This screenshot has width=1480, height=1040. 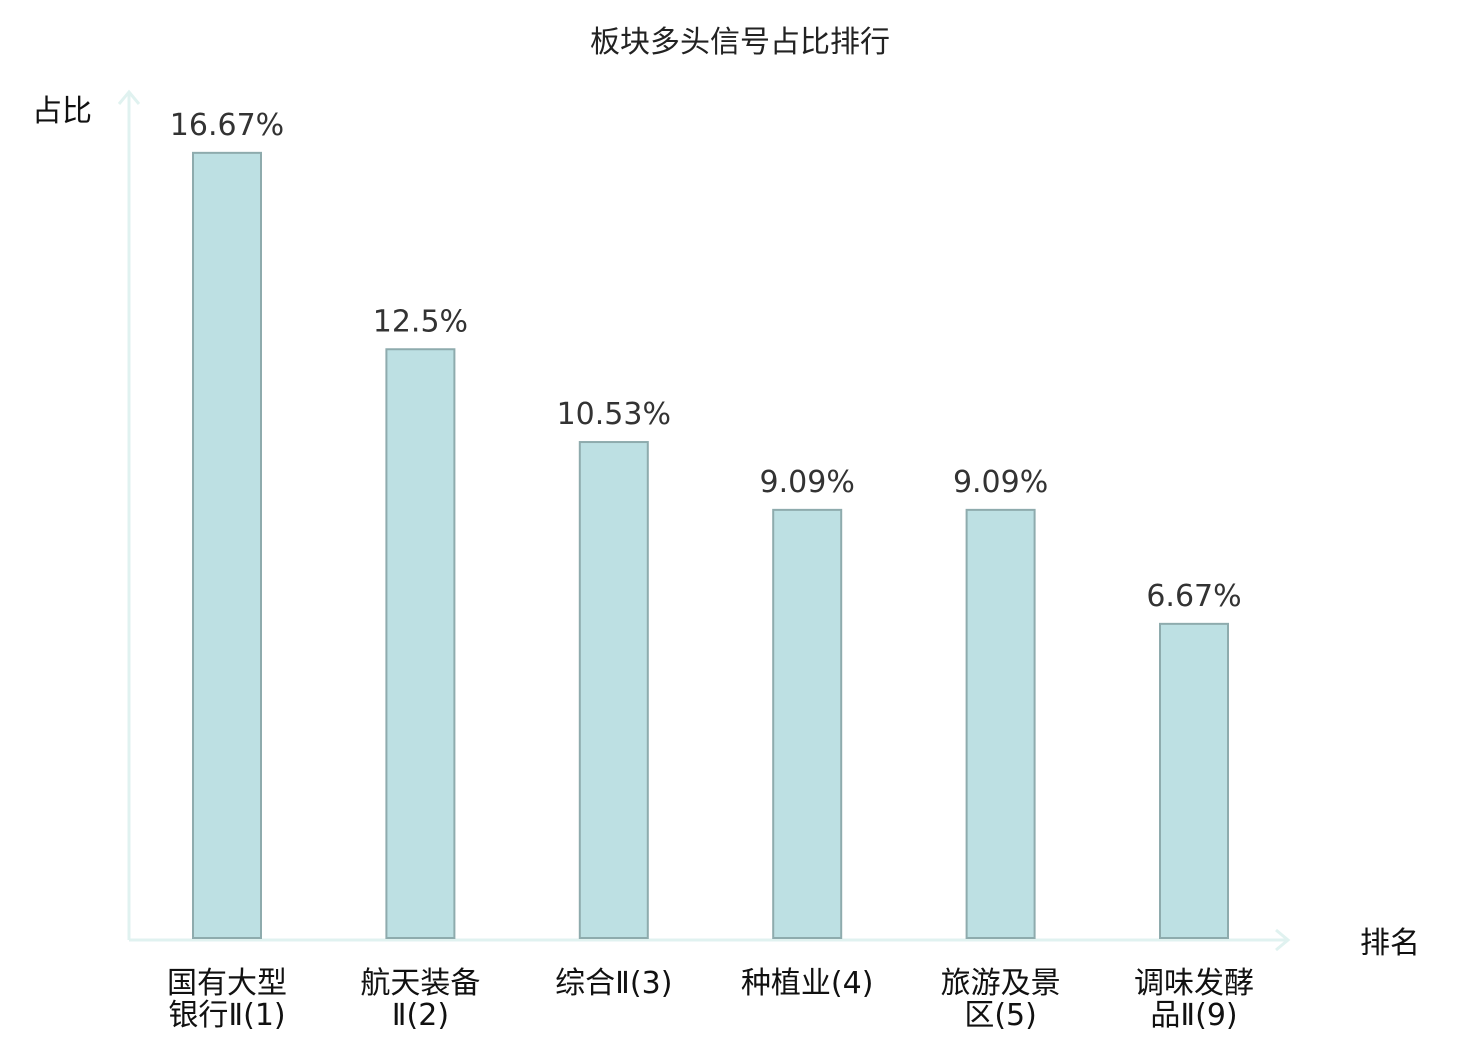 What do you see at coordinates (740, 42) in the screenshot?
I see `chart-title: 板块多头信号占比排行` at bounding box center [740, 42].